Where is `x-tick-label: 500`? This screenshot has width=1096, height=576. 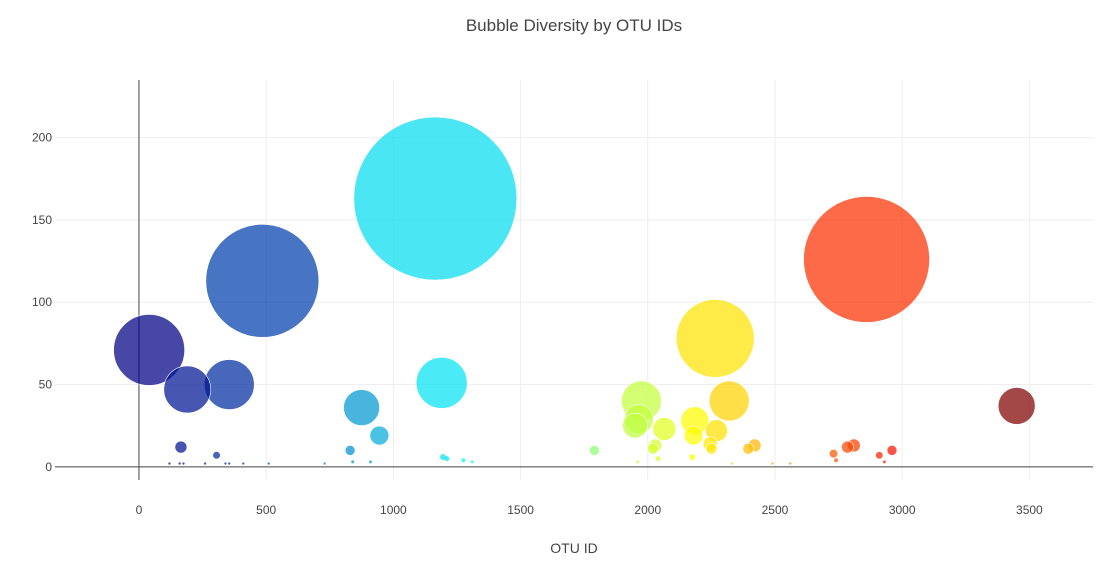 x-tick-label: 500 is located at coordinates (266, 510).